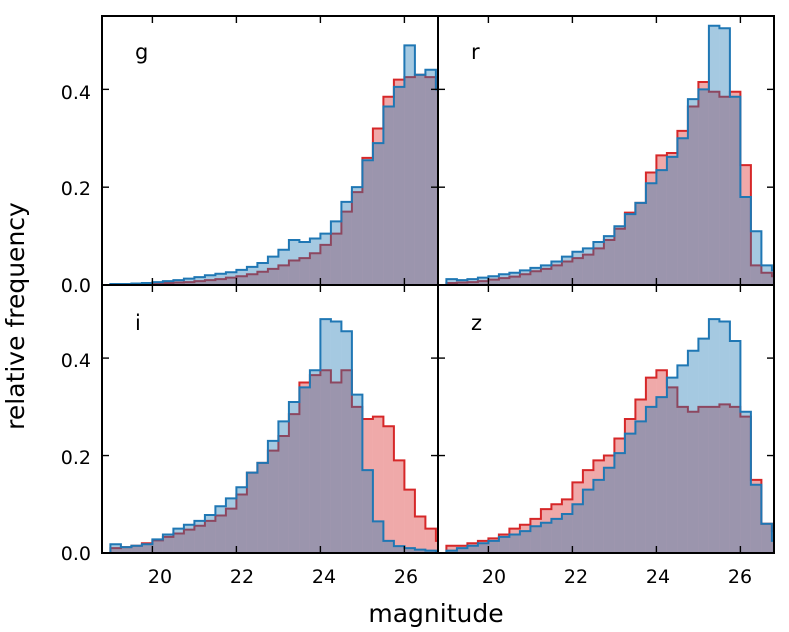  I want to click on hist-outline-i-red, so click(273, 461).